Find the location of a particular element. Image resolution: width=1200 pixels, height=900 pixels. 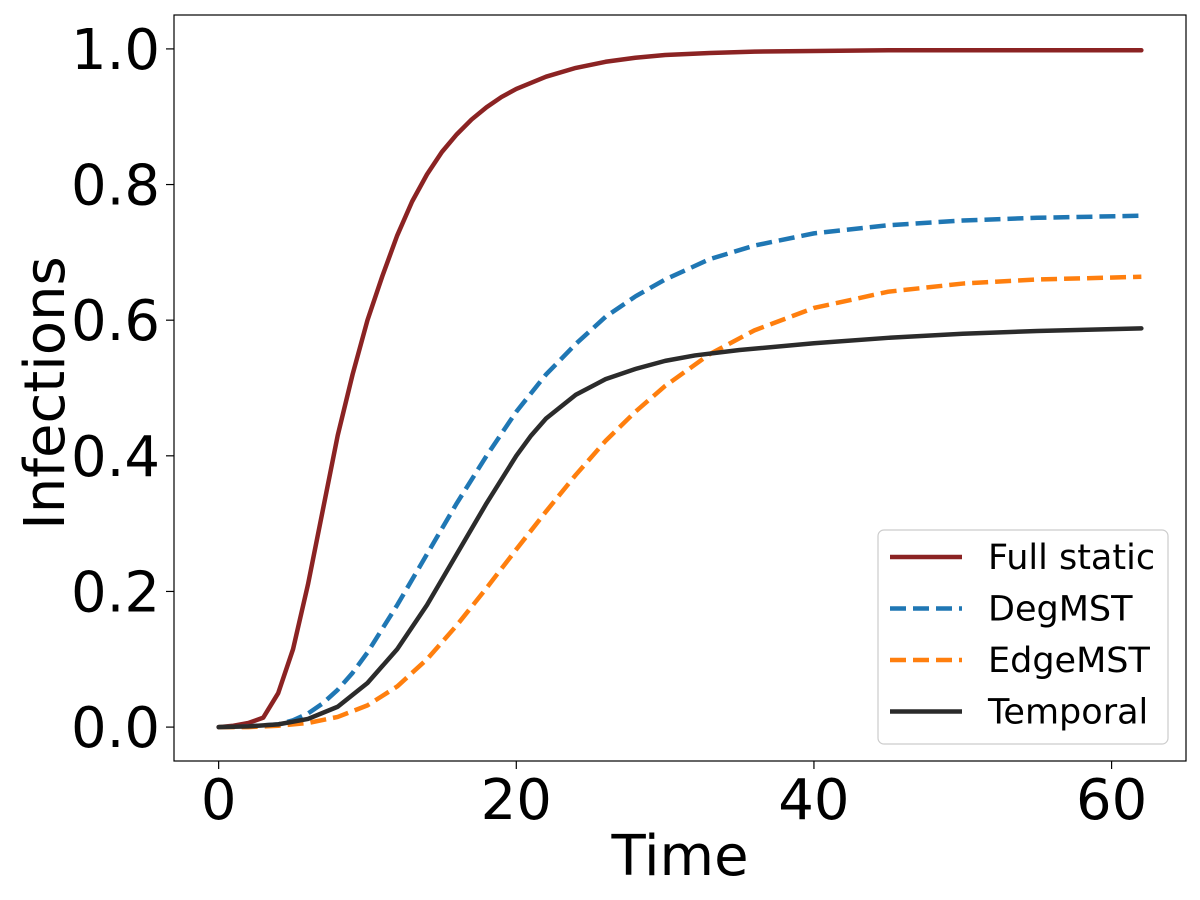

legend-label: Temporal is located at coordinates (1067, 713).